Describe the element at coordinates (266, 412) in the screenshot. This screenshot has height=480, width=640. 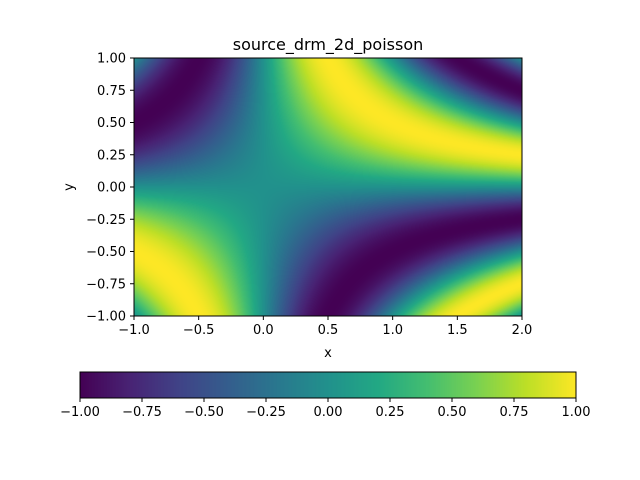
I see `colorbar-tick-label: −0.25` at that location.